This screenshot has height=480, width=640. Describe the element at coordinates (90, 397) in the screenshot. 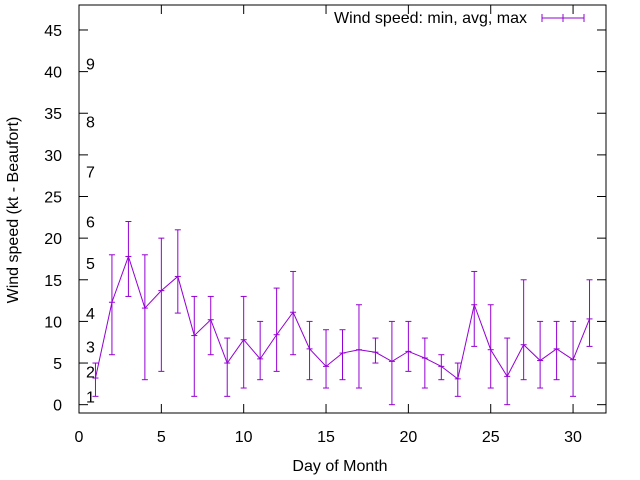

I see `beaufort-label: 1` at that location.